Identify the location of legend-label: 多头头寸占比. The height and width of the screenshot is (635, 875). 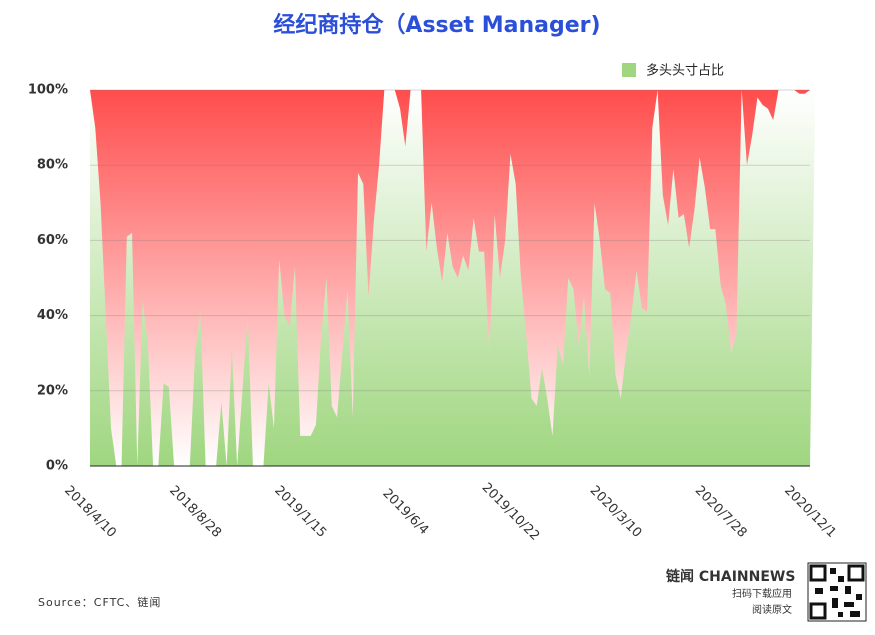
(685, 71).